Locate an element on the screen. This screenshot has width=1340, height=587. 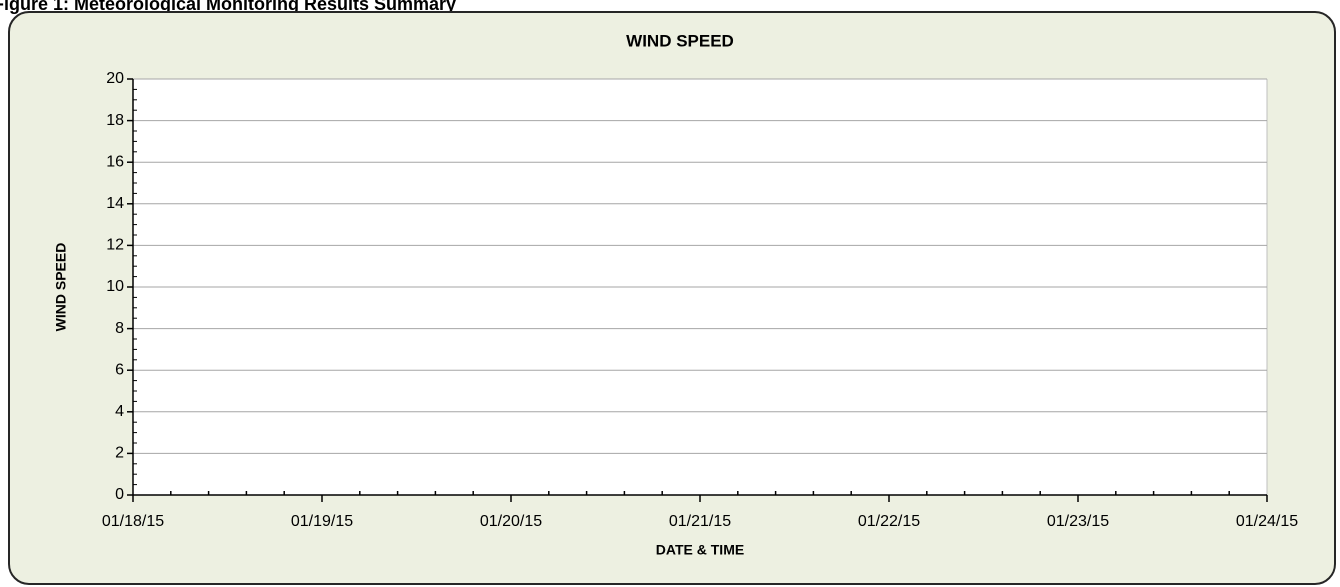
y-tick-label: 8 is located at coordinates (119, 328).